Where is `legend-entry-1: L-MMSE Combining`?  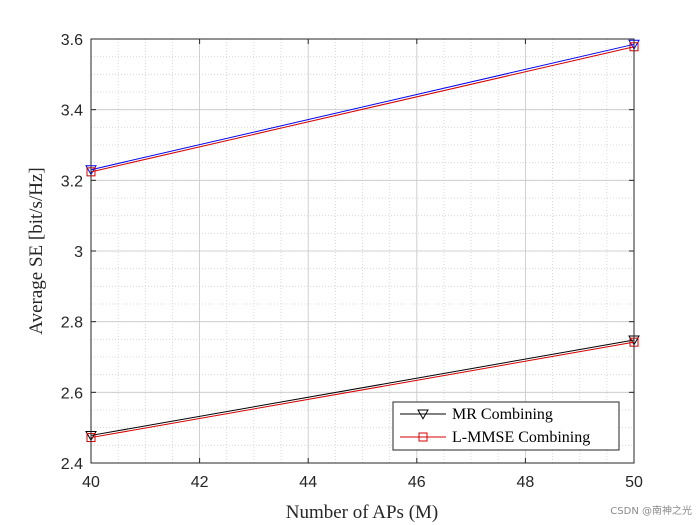
legend-entry-1: L-MMSE Combining is located at coordinates (495, 437).